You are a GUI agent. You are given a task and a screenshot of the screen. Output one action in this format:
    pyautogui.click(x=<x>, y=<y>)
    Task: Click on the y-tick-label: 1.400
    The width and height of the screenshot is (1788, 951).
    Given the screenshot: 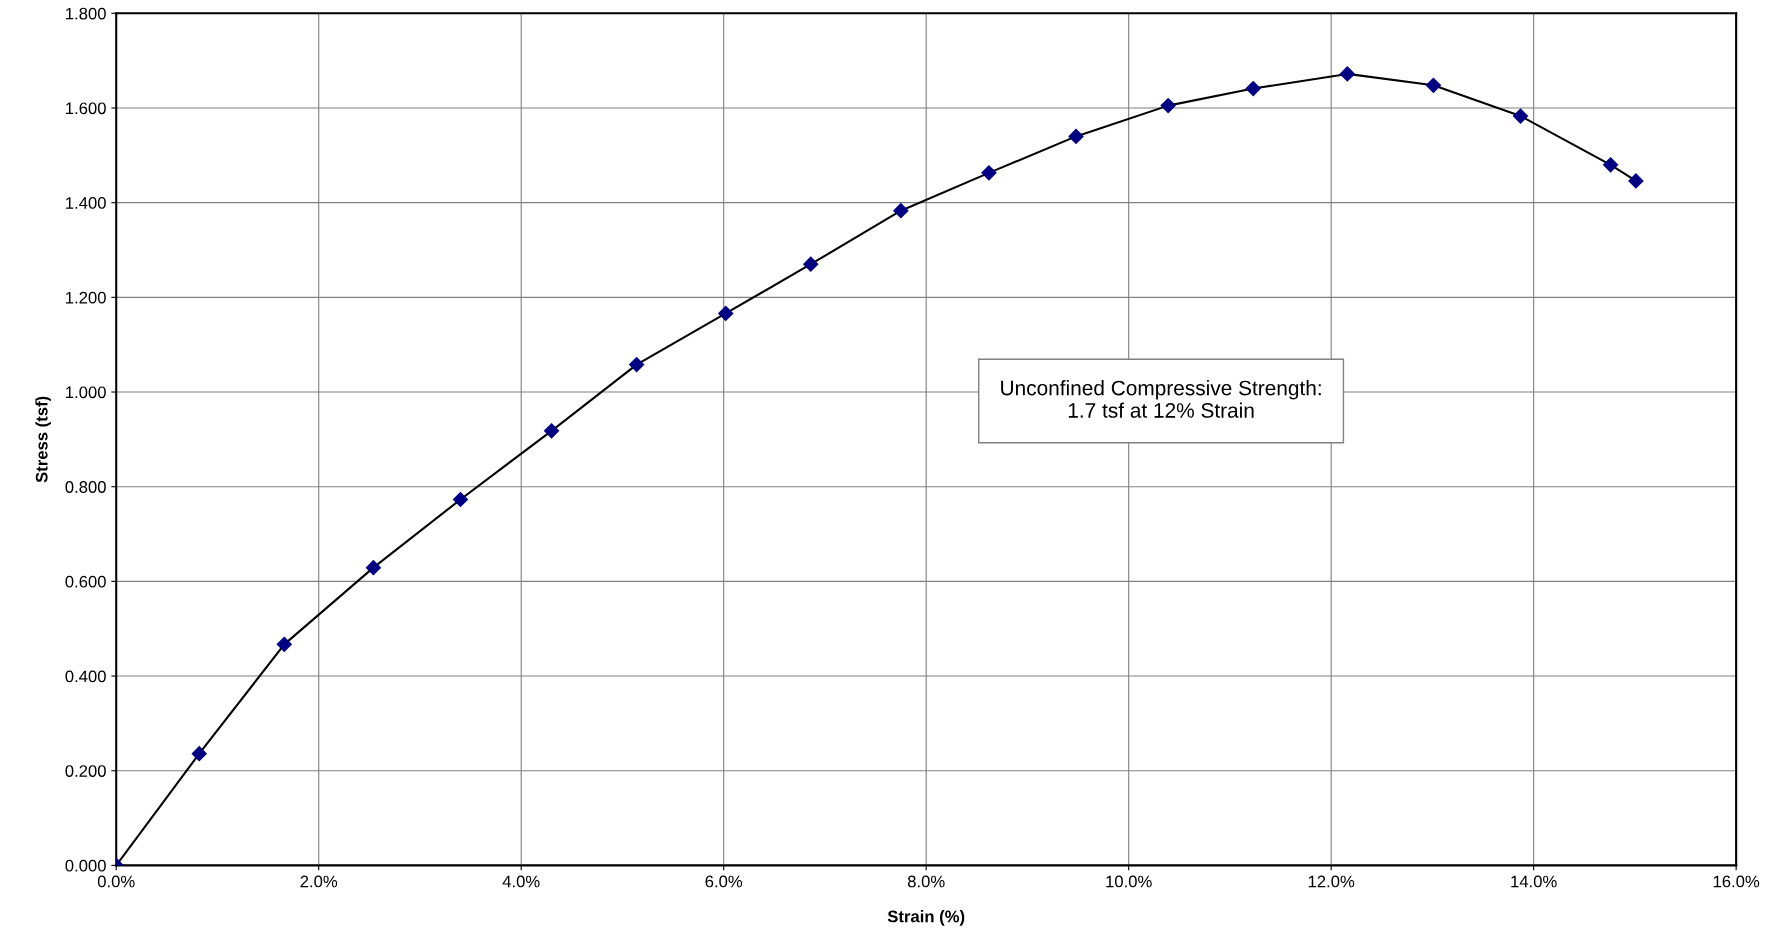 What is the action you would take?
    pyautogui.click(x=86, y=203)
    